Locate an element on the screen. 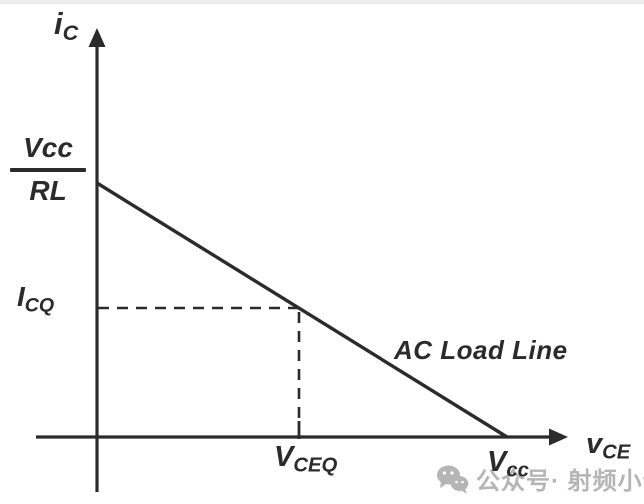 The width and height of the screenshot is (644, 504). watermark-text: 公众号· 射频小馆 is located at coordinates (560, 481).